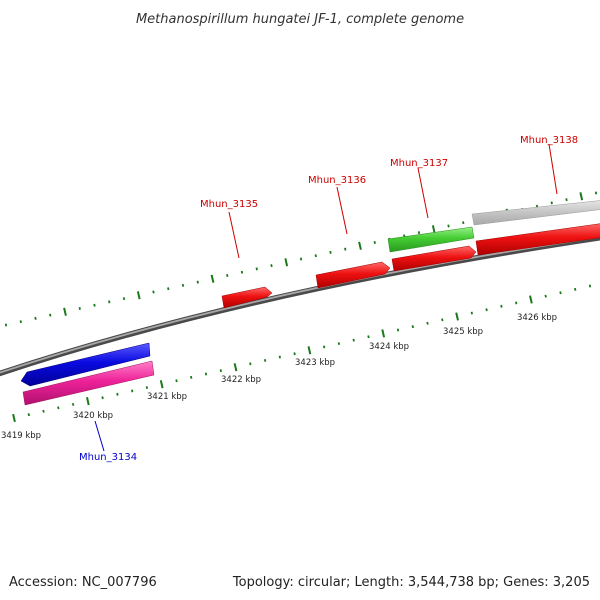 This screenshot has height=600, width=600. I want to click on accession-text: Accession: NC_007796, so click(83, 582).